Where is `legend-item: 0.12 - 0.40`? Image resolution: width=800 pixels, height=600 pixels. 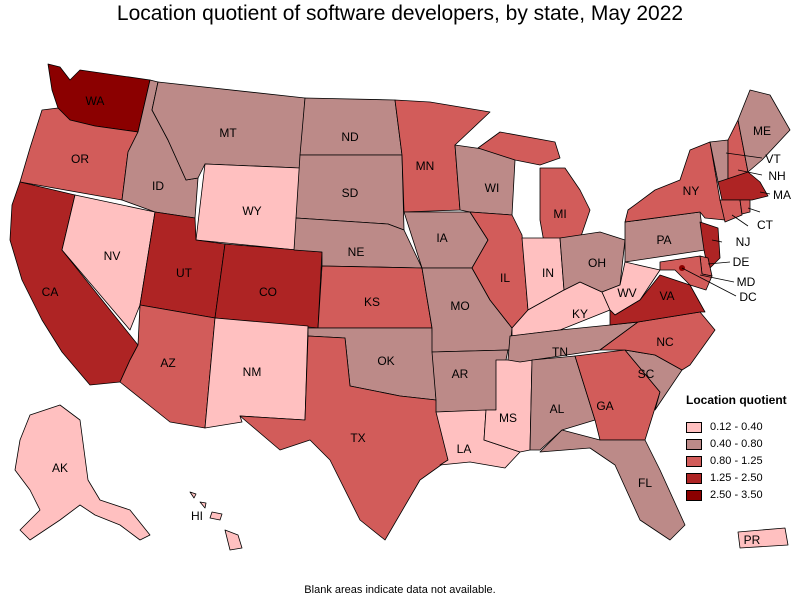
legend-item: 0.12 - 0.40 is located at coordinates (724, 427).